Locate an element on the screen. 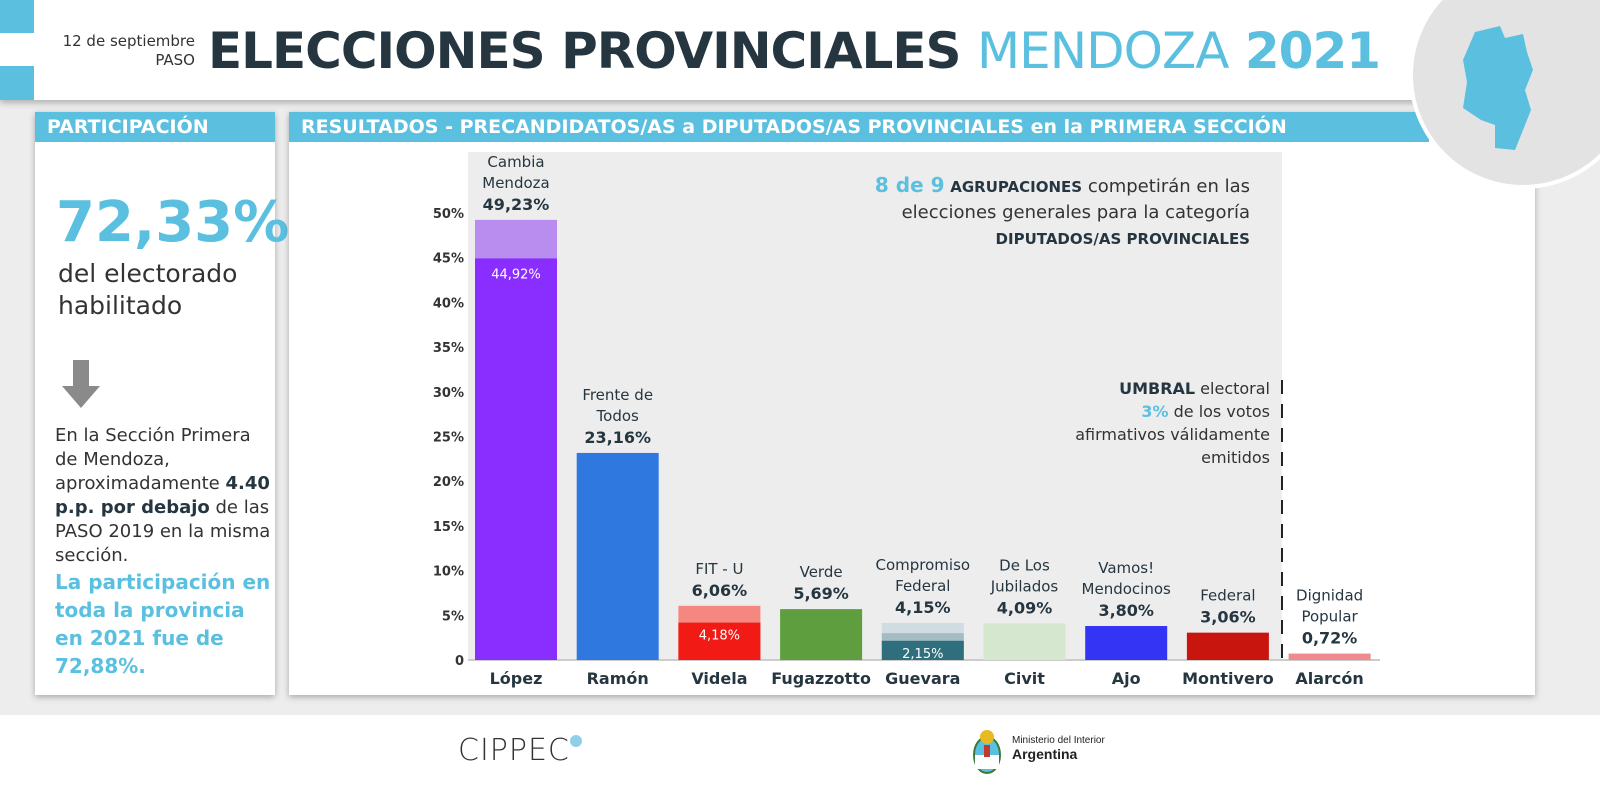  data-label: 4,09% is located at coordinates (1025, 607).